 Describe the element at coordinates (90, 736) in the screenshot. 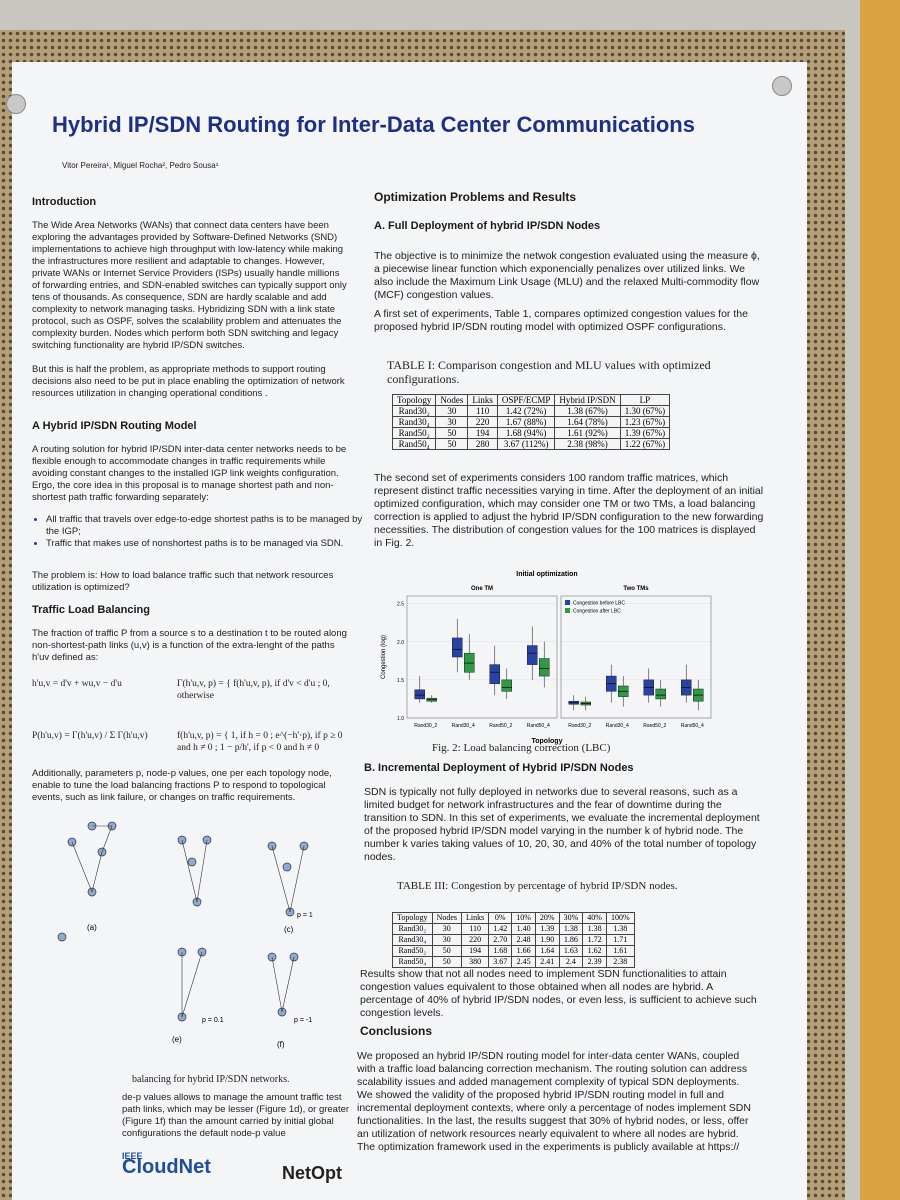

I see `equation: P(h'u,v) = Γ(h'u,v) / Σ Γ(h'u,v)` at that location.